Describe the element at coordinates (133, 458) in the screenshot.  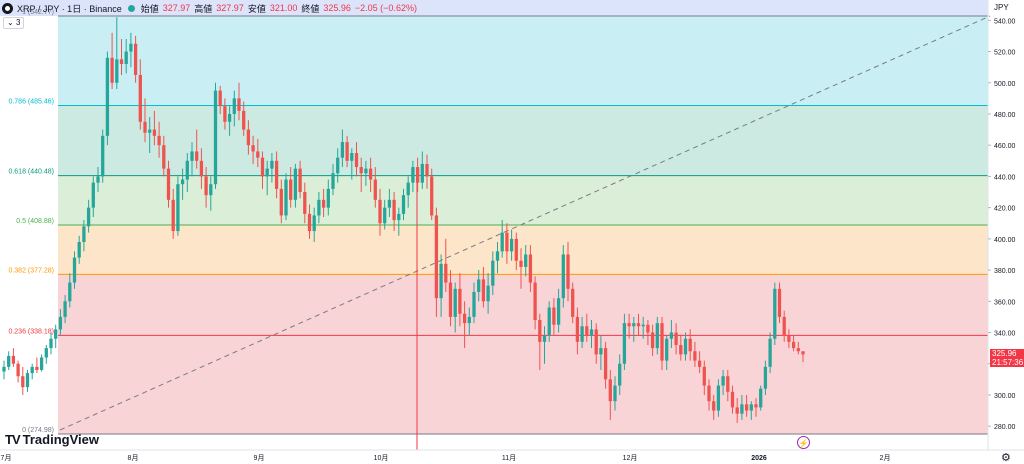
I see `x-tick-label: 8月` at that location.